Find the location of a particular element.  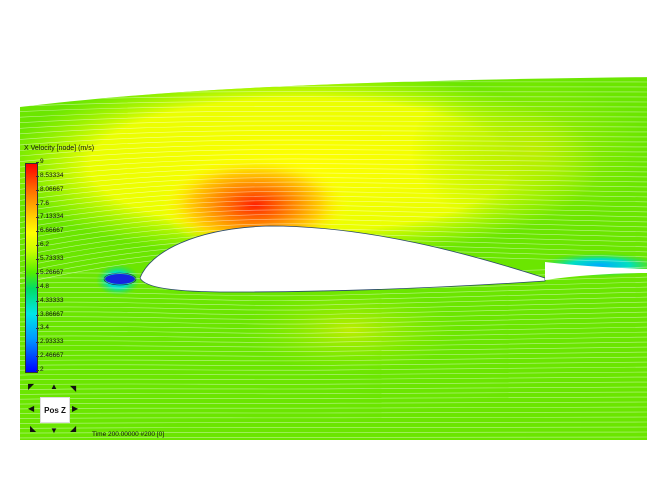

legend-tick-label: 8.06667 is located at coordinates (50, 189).